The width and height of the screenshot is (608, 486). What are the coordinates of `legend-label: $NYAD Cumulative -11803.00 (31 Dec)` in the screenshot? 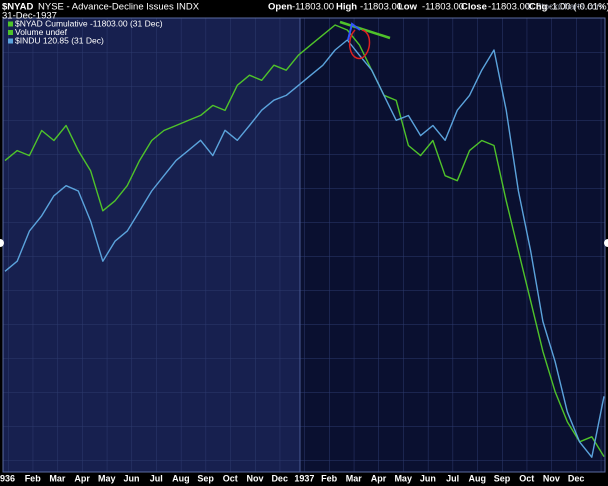 It's located at (89, 23).